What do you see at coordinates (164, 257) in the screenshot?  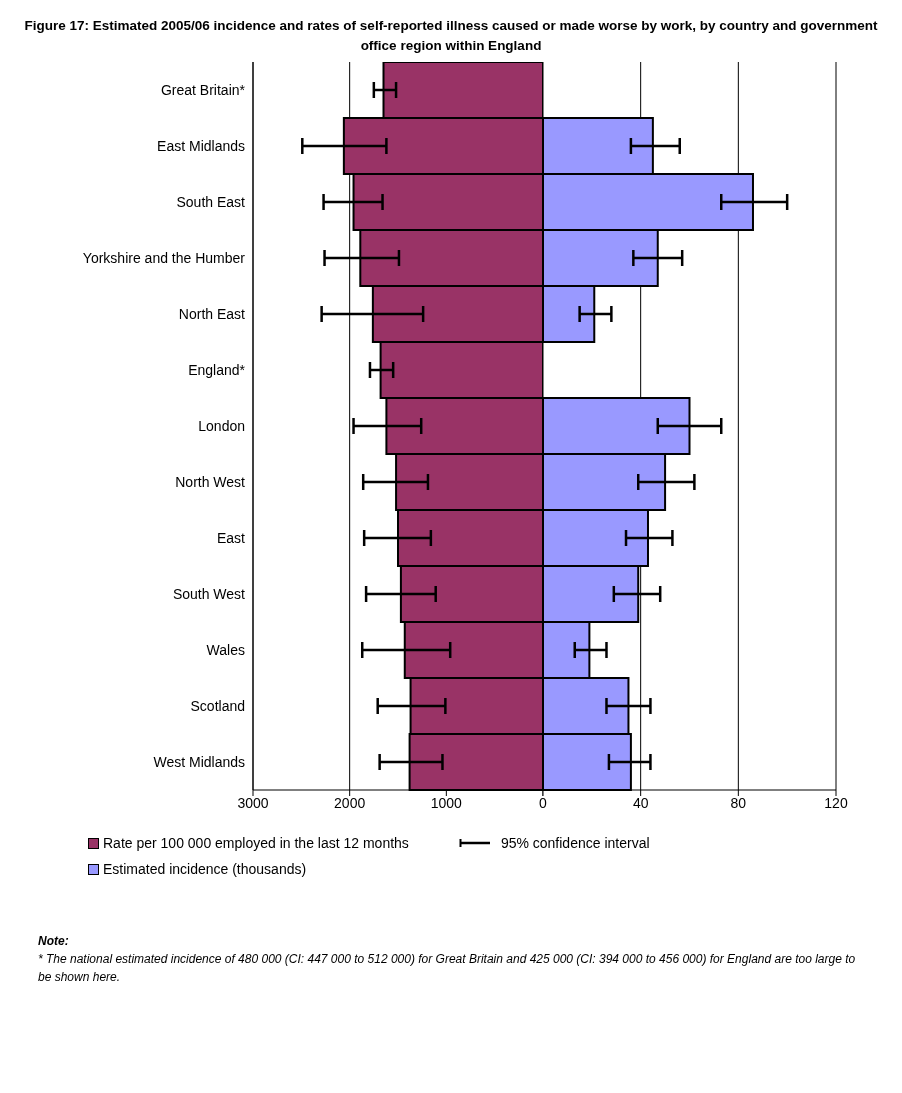 I see `y-tick-label: Yorkshire and the Humber` at bounding box center [164, 257].